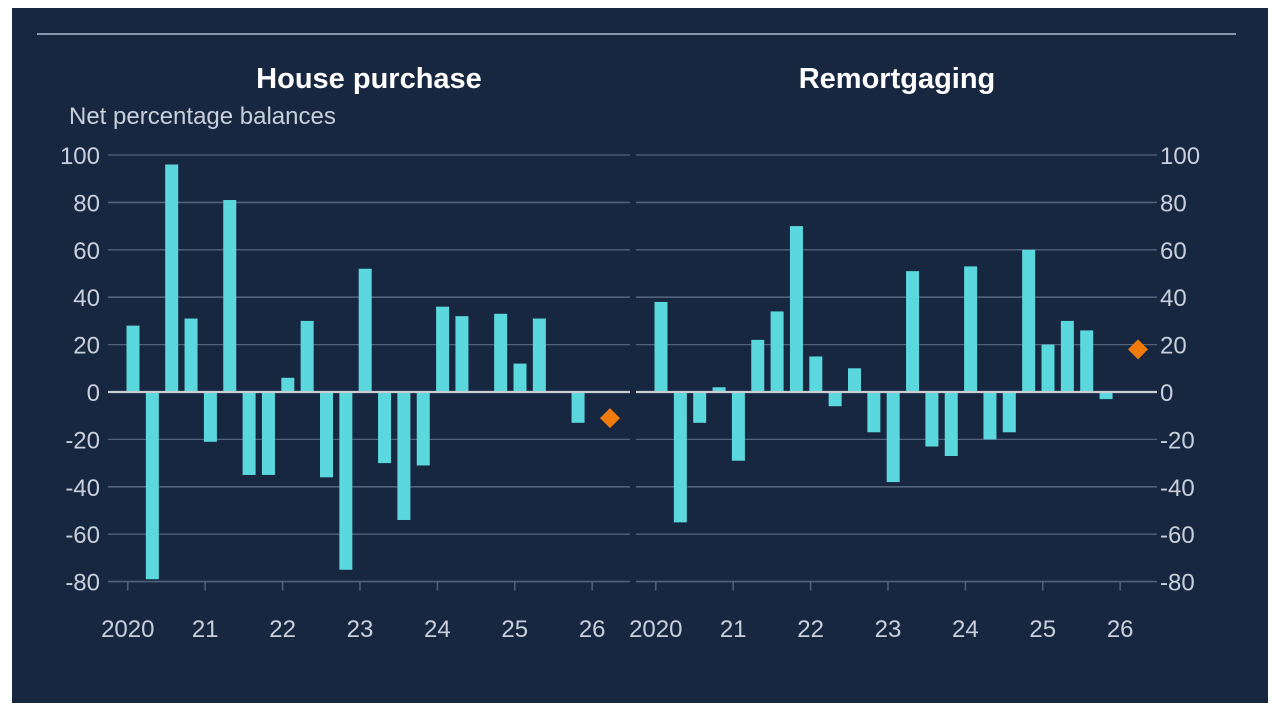 The width and height of the screenshot is (1280, 720). I want to click on y-tick-label-remortgaging: -80, so click(1177, 583).